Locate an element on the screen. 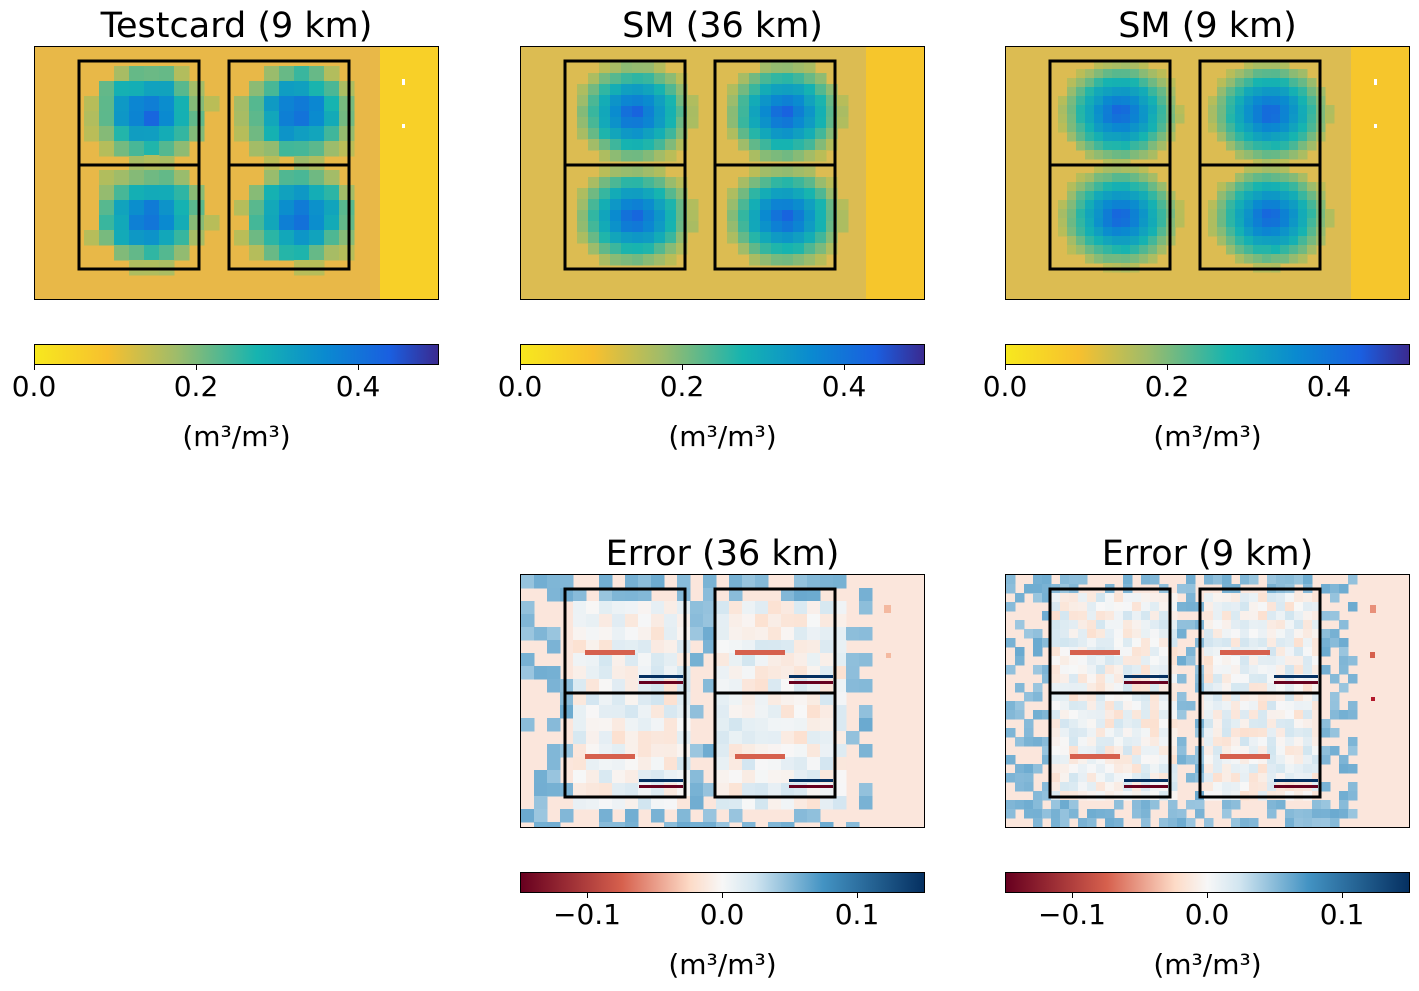 The height and width of the screenshot is (991, 1419). err-stripe is located at coordinates (1296, 682).